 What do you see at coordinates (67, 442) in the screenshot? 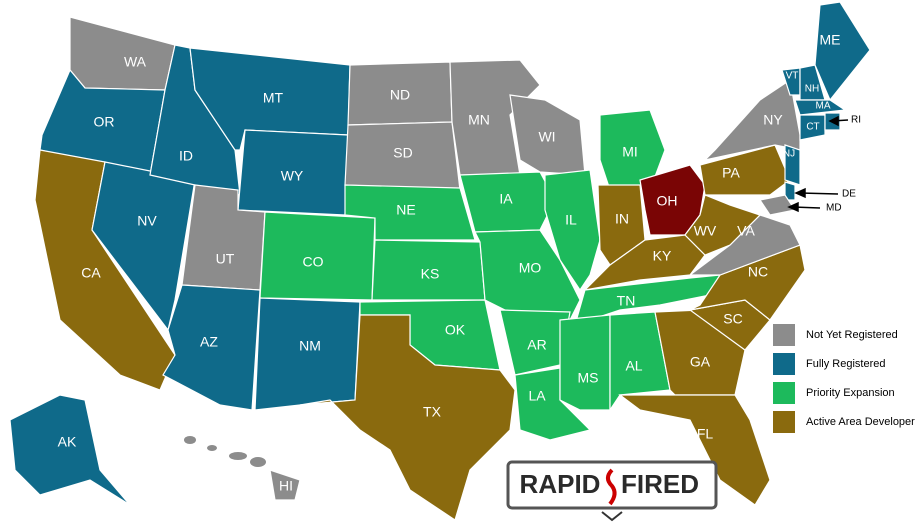
I see `state-label: AK` at bounding box center [67, 442].